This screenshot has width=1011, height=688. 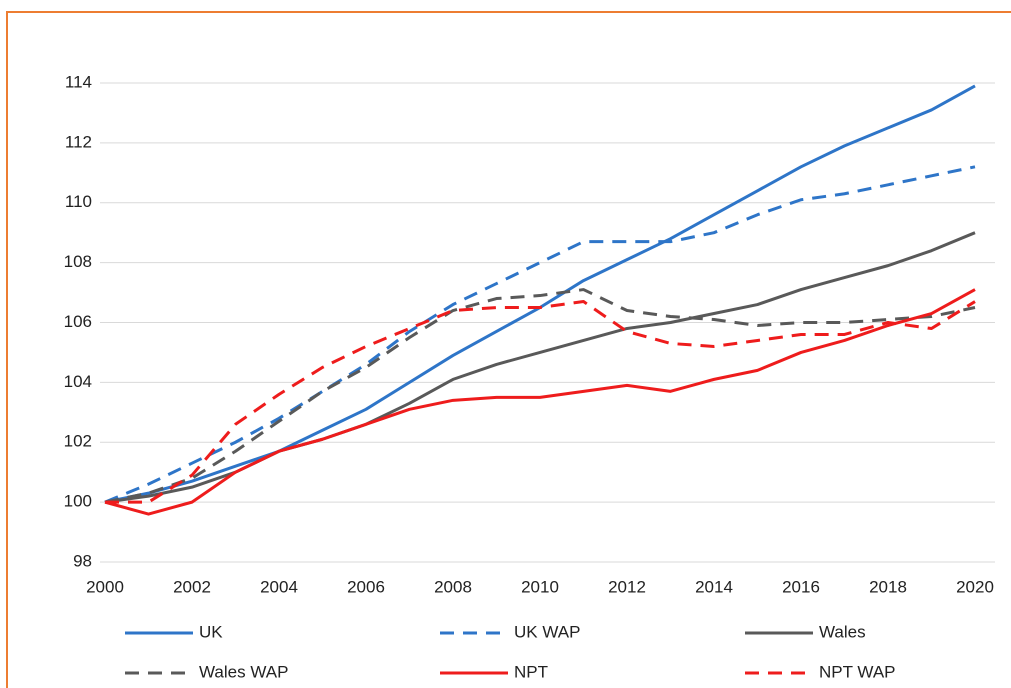 What do you see at coordinates (192, 586) in the screenshot?
I see `x-tick-label: 2002` at bounding box center [192, 586].